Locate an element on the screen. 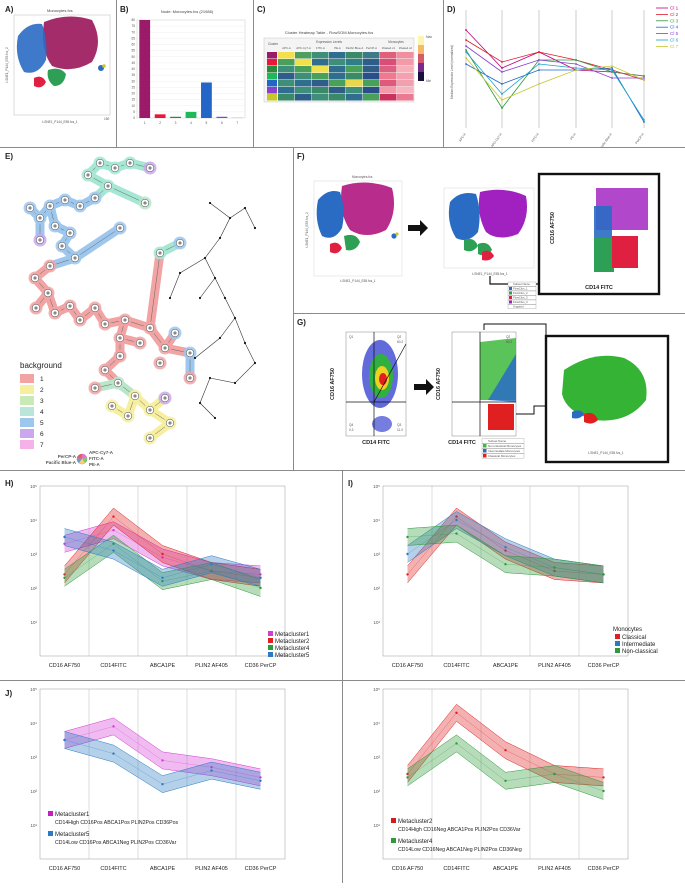 This screenshot has height=888, width=685. panel-d-series-line is located at coordinates (555, 53).